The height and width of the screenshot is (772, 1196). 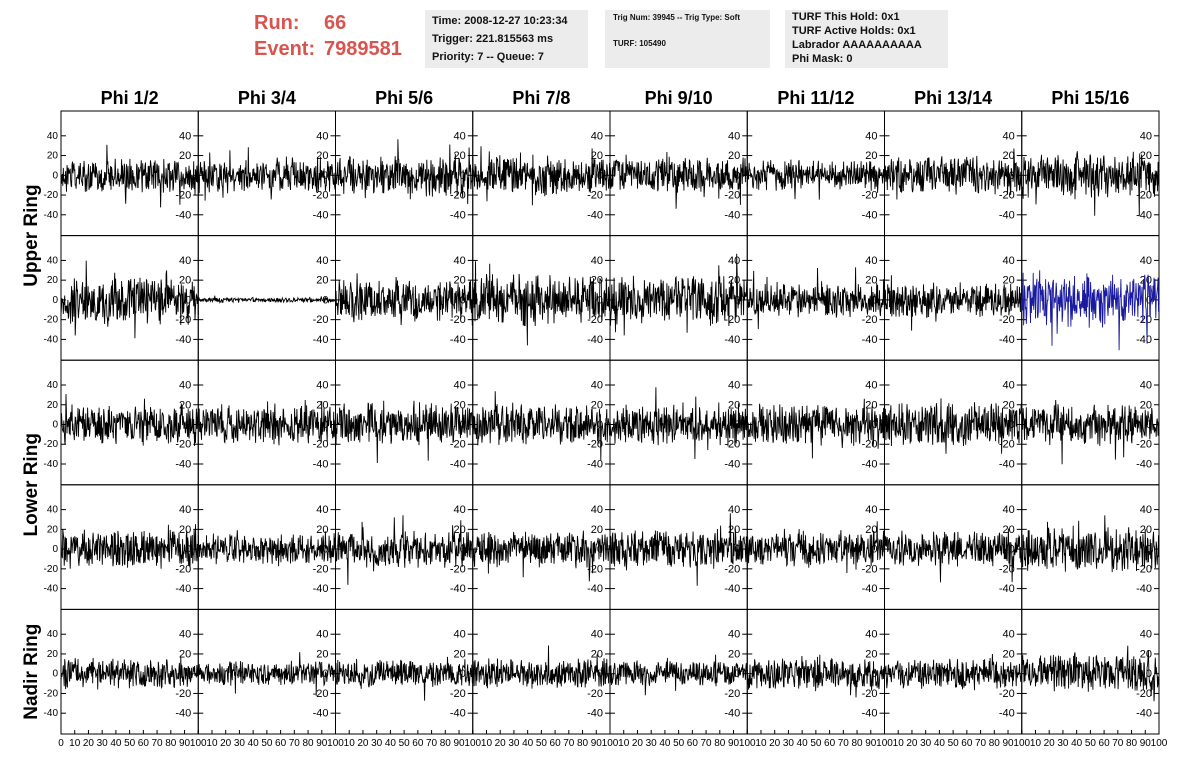 What do you see at coordinates (1090, 98) in the screenshot?
I see `column-title: Phi 15/16` at bounding box center [1090, 98].